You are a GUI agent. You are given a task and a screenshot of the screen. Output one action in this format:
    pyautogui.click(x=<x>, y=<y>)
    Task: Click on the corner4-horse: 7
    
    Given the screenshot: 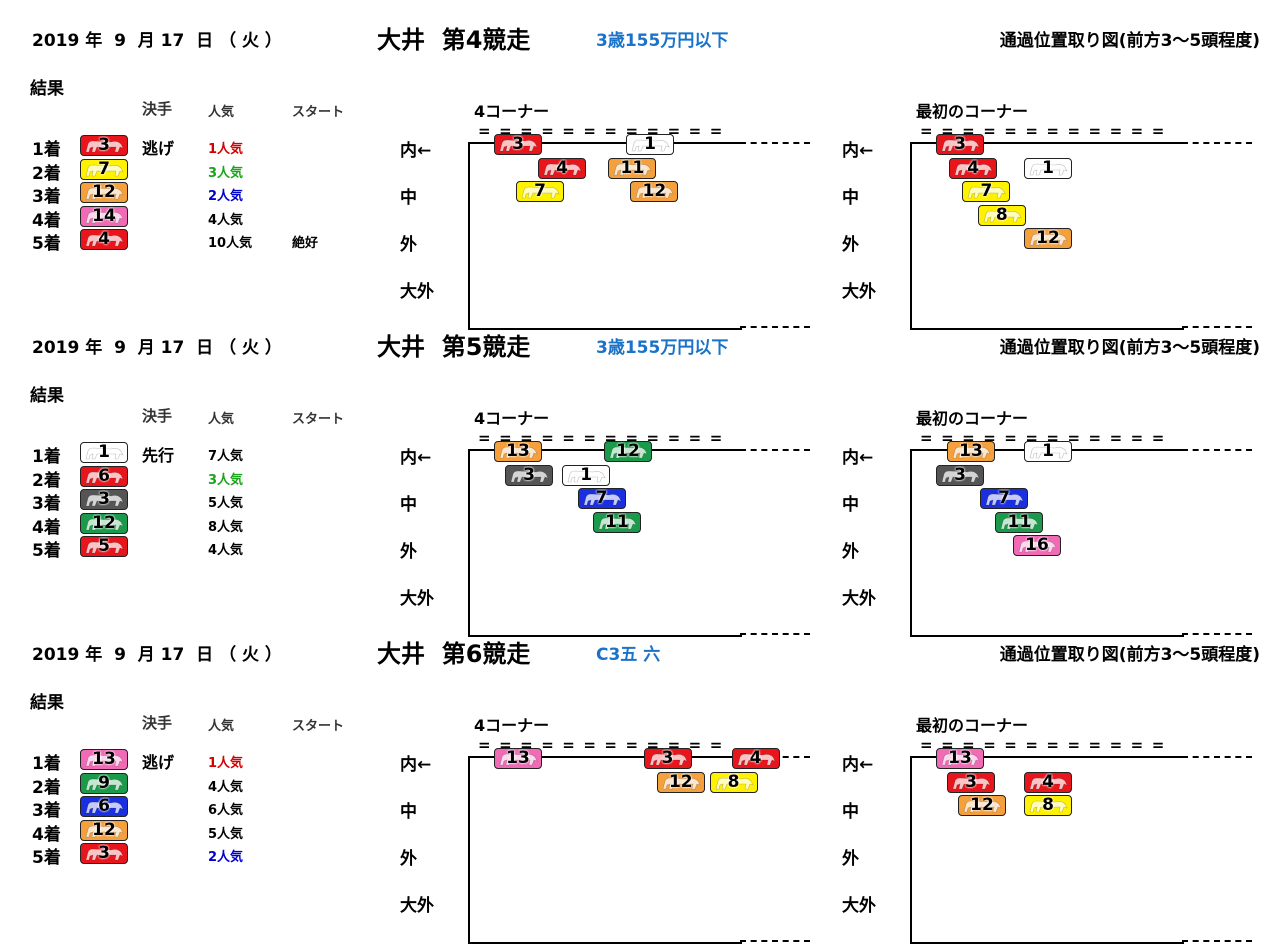 What is the action you would take?
    pyautogui.click(x=540, y=191)
    